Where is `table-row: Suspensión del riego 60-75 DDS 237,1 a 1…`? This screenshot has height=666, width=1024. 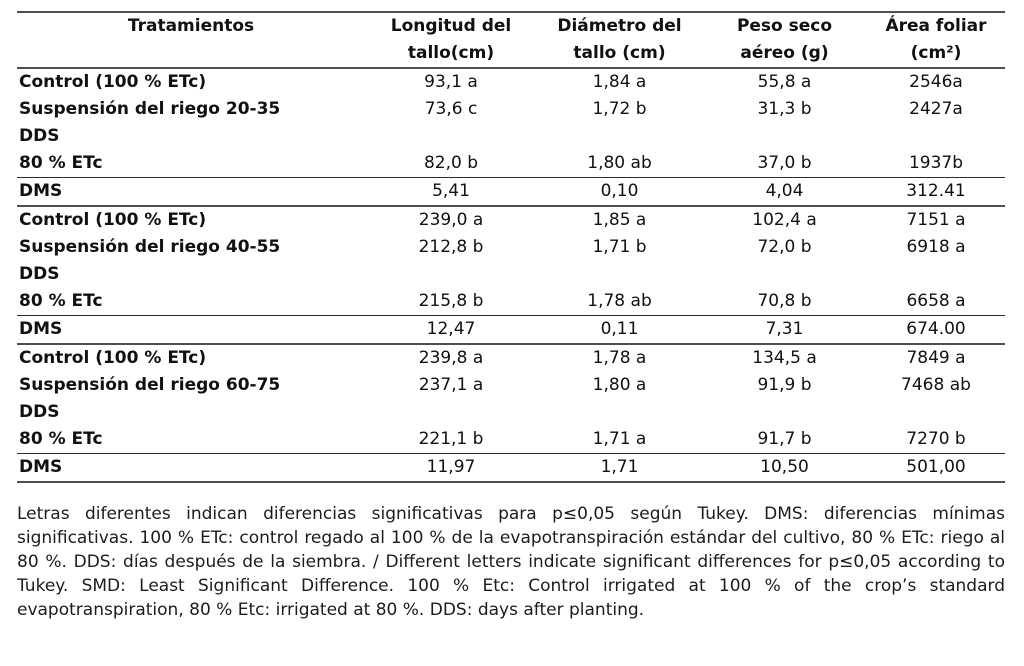
table-row: Suspensión del riego 60-75 DDS 237,1 a 1… is located at coordinates (511, 399).